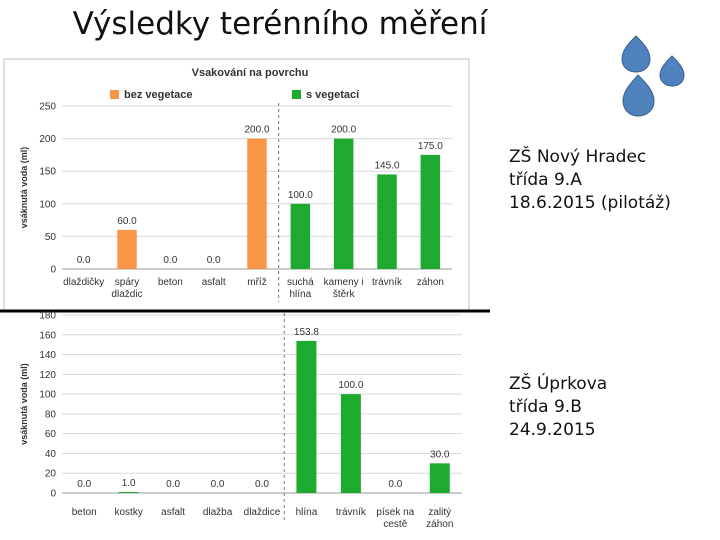 The height and width of the screenshot is (540, 720). Describe the element at coordinates (280, 24) in the screenshot. I see `slide-title: Výsledky terénního měření` at that location.